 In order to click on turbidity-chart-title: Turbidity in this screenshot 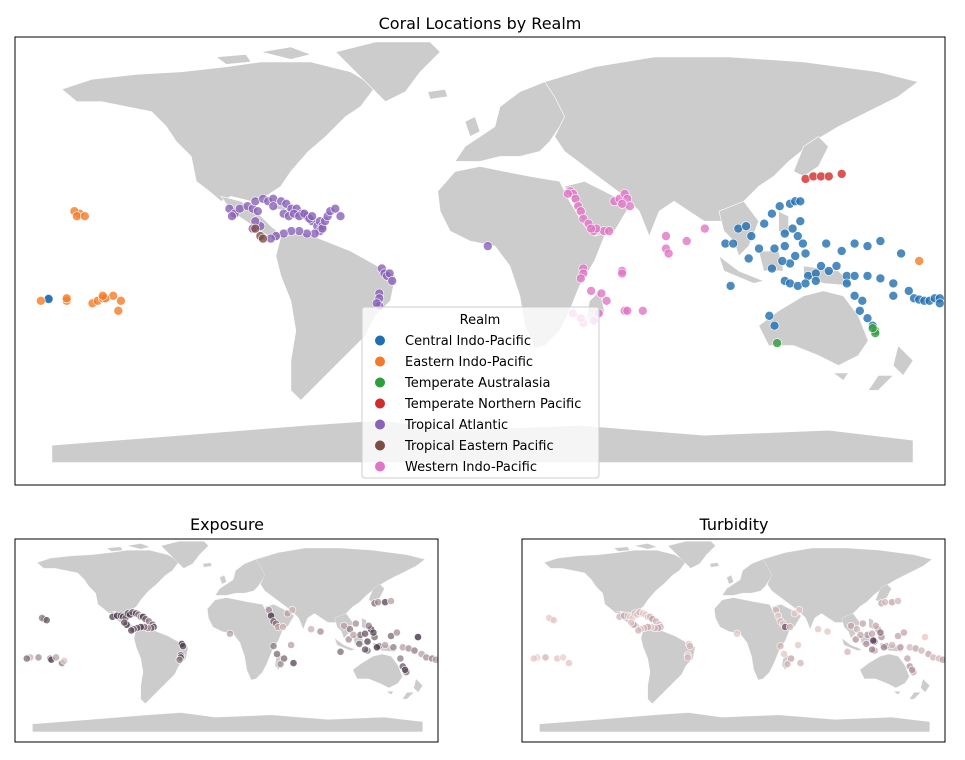, I will do `click(733, 524)`.